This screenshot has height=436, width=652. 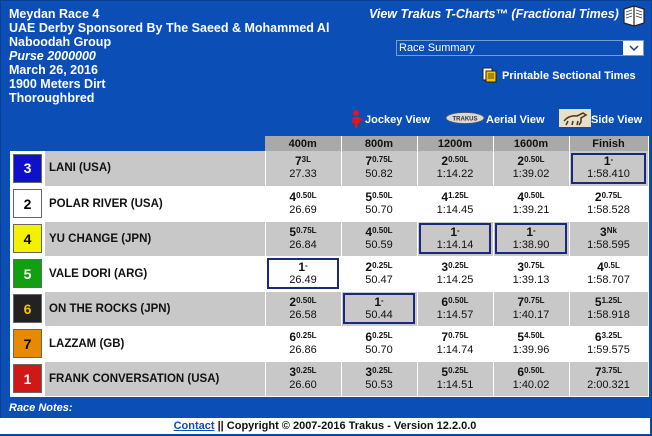 I want to click on call-value: 41.25L 1:14.45, so click(x=455, y=203).